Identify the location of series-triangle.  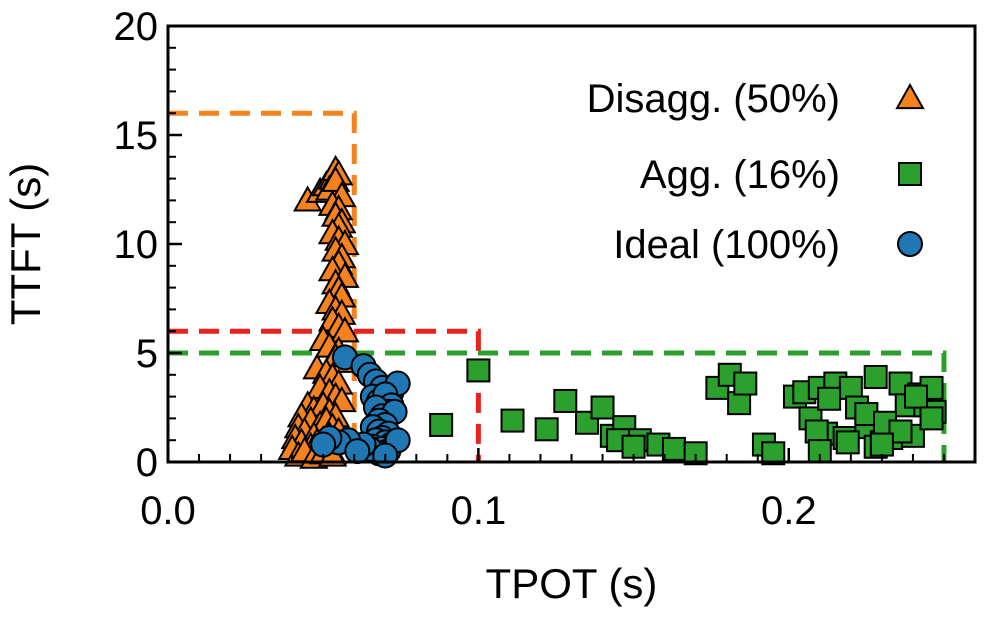
(318, 311).